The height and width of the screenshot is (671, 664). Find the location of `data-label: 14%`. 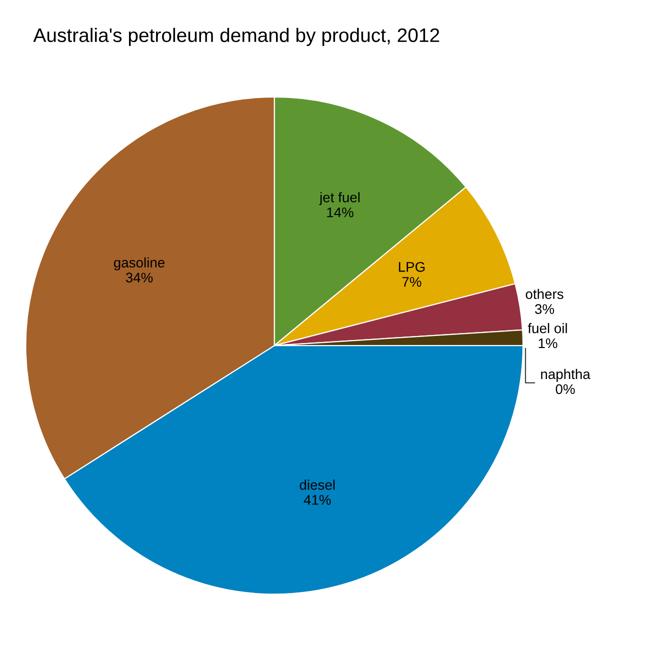

data-label: 14% is located at coordinates (340, 213).